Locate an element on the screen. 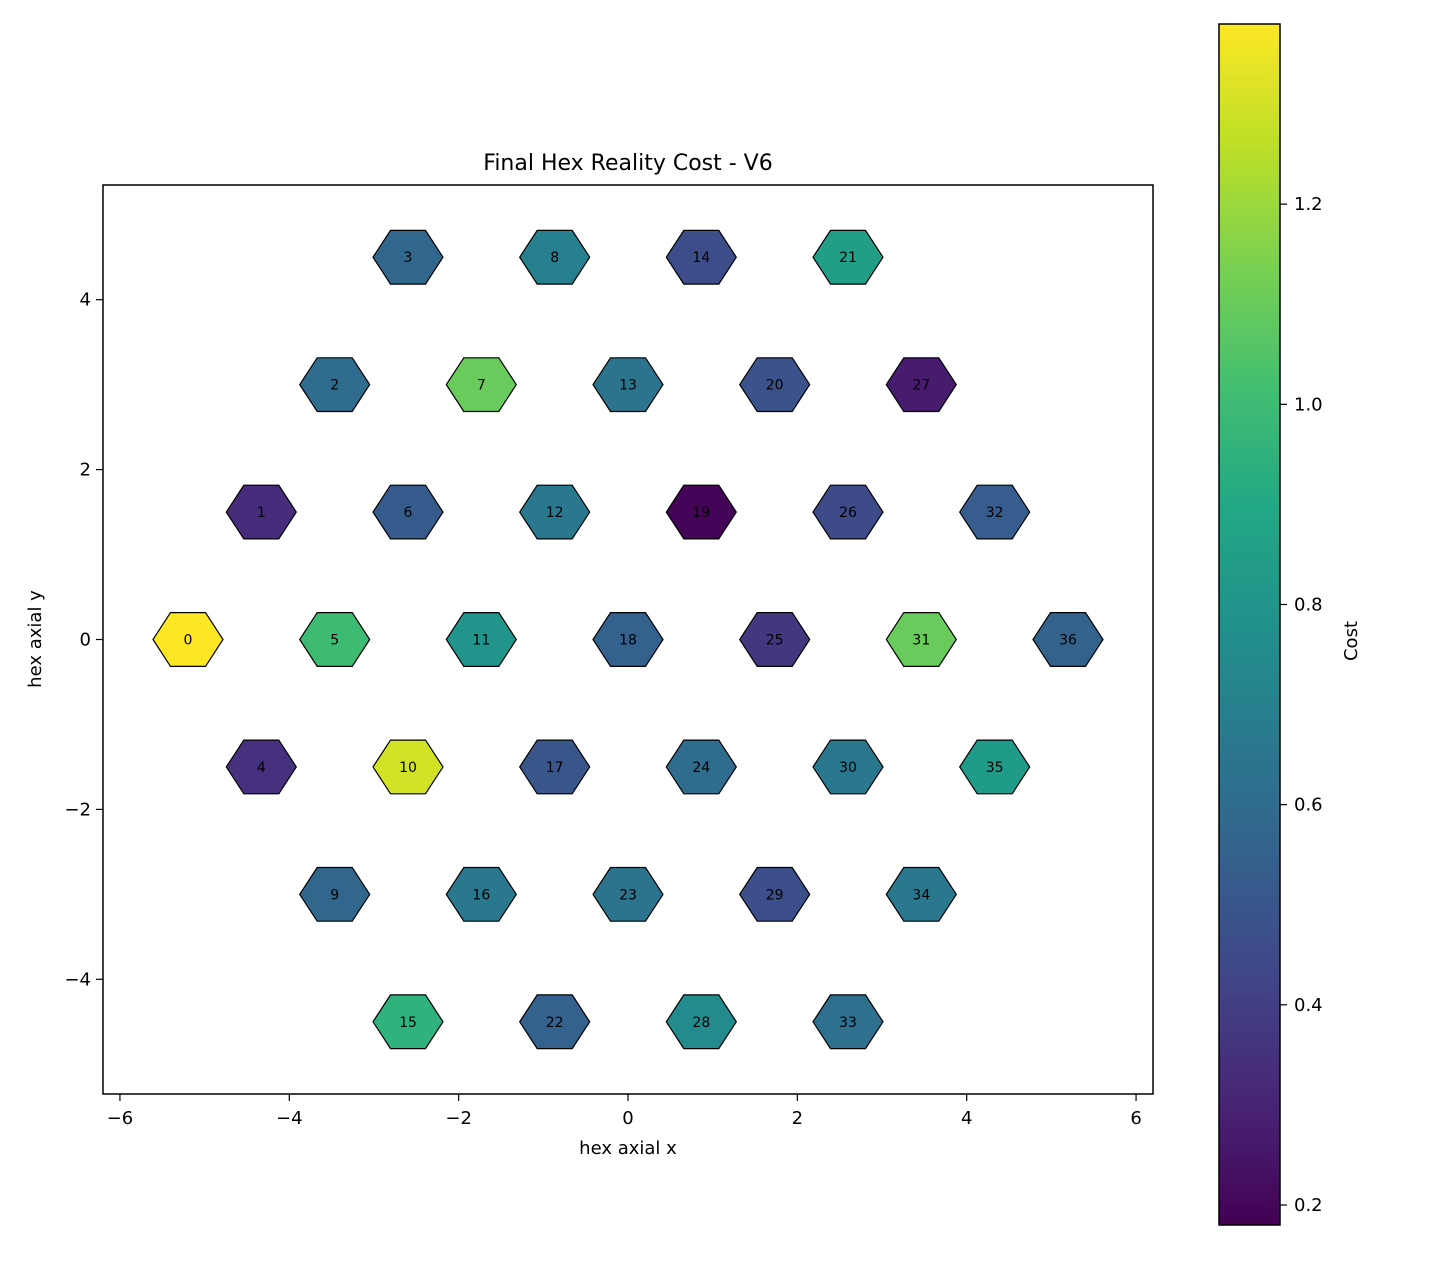 This screenshot has width=1440, height=1280. hex-label-32: 32 is located at coordinates (995, 513).